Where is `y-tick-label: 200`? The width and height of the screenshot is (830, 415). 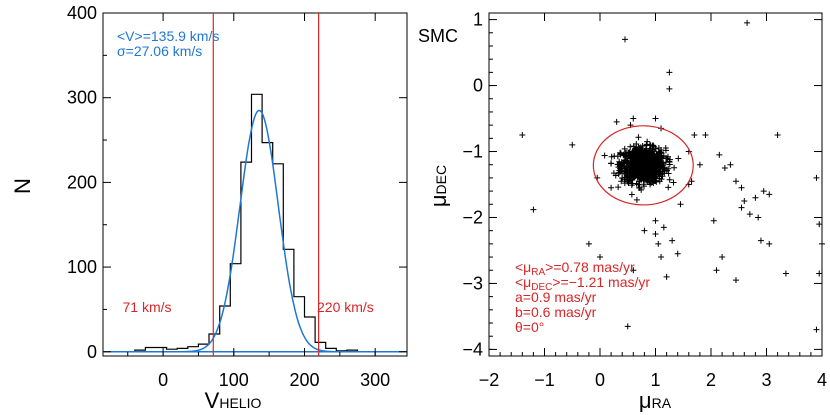
y-tick-label: 200 is located at coordinates (82, 182).